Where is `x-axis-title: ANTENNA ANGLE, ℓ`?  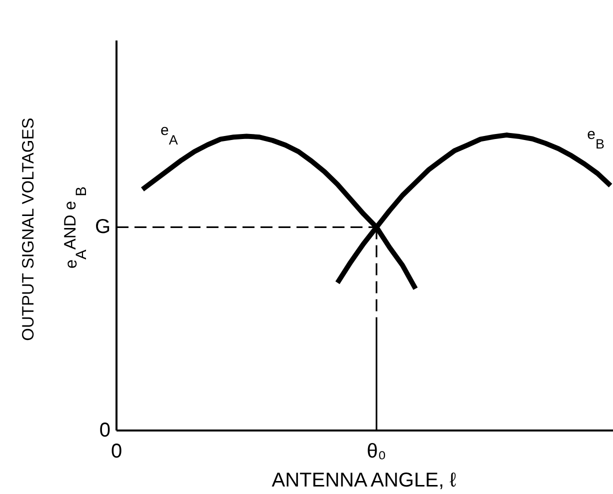
x-axis-title: ANTENNA ANGLE, ℓ is located at coordinates (364, 481).